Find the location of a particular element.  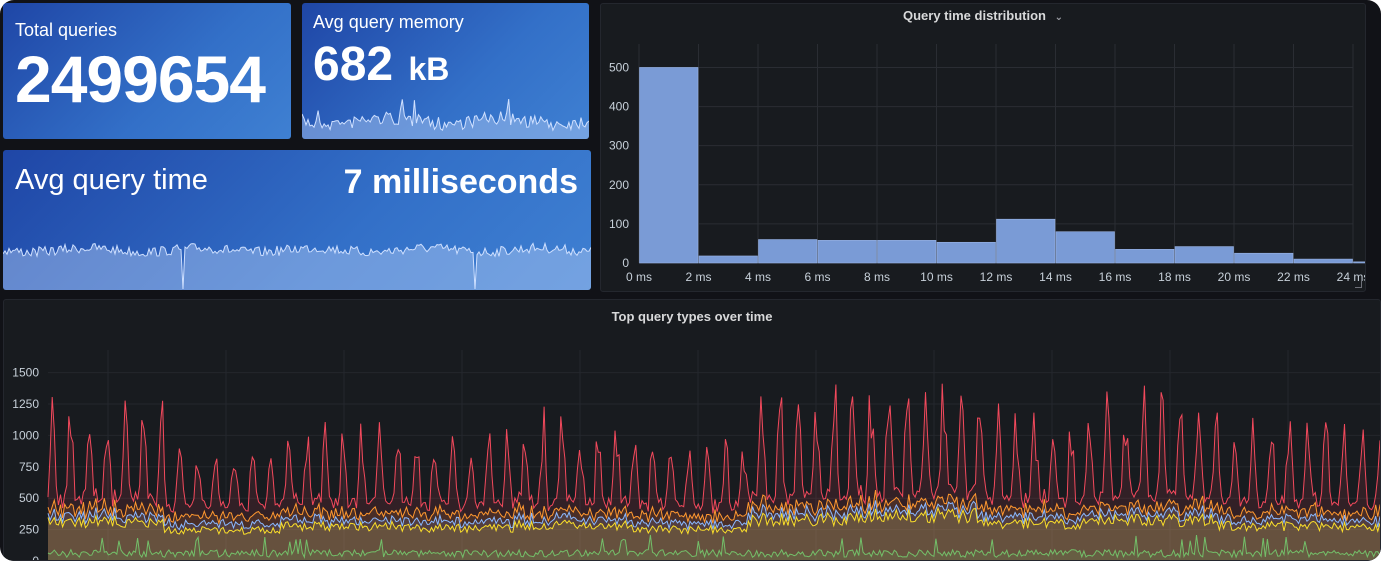

x-tick-label: 12 ms is located at coordinates (996, 277).